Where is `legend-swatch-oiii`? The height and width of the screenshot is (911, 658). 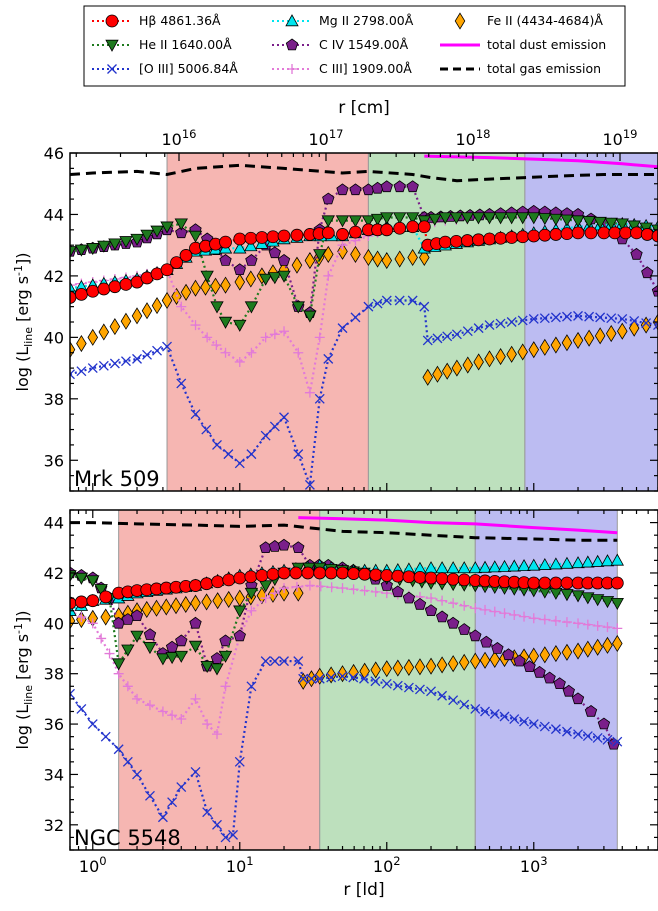 legend-swatch-oiii is located at coordinates (112, 69).